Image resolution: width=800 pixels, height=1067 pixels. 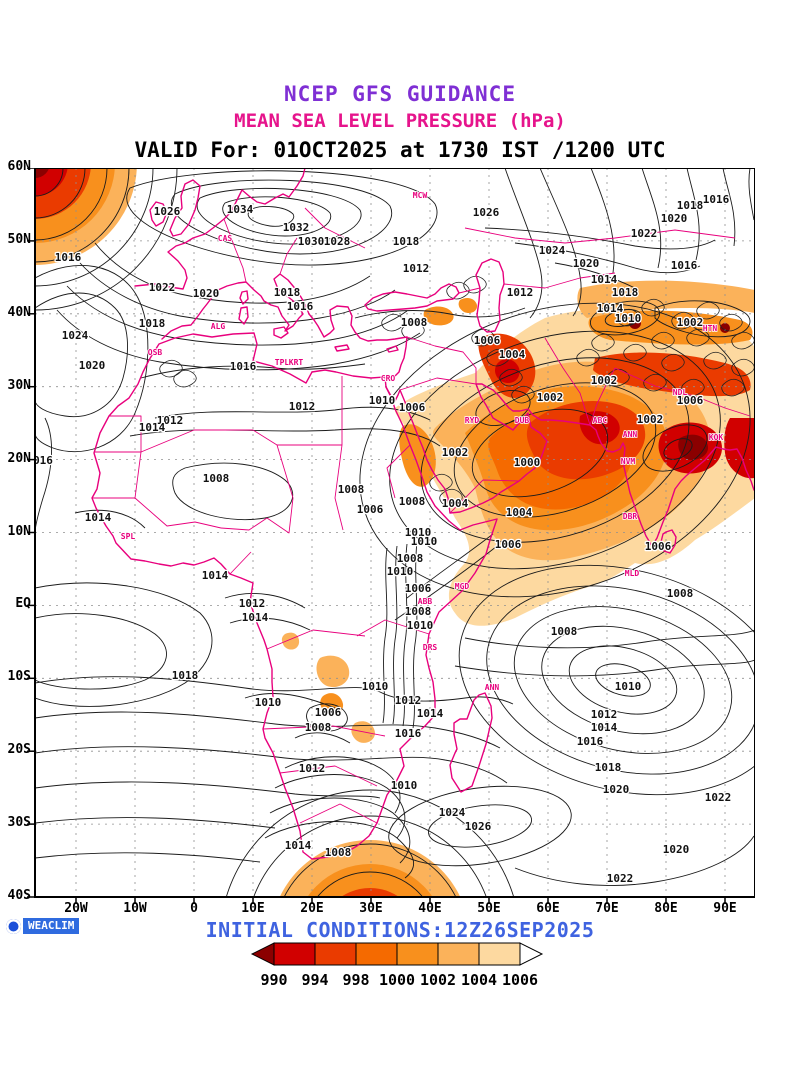 I want to click on corsica-coastline, so click(x=244, y=297).